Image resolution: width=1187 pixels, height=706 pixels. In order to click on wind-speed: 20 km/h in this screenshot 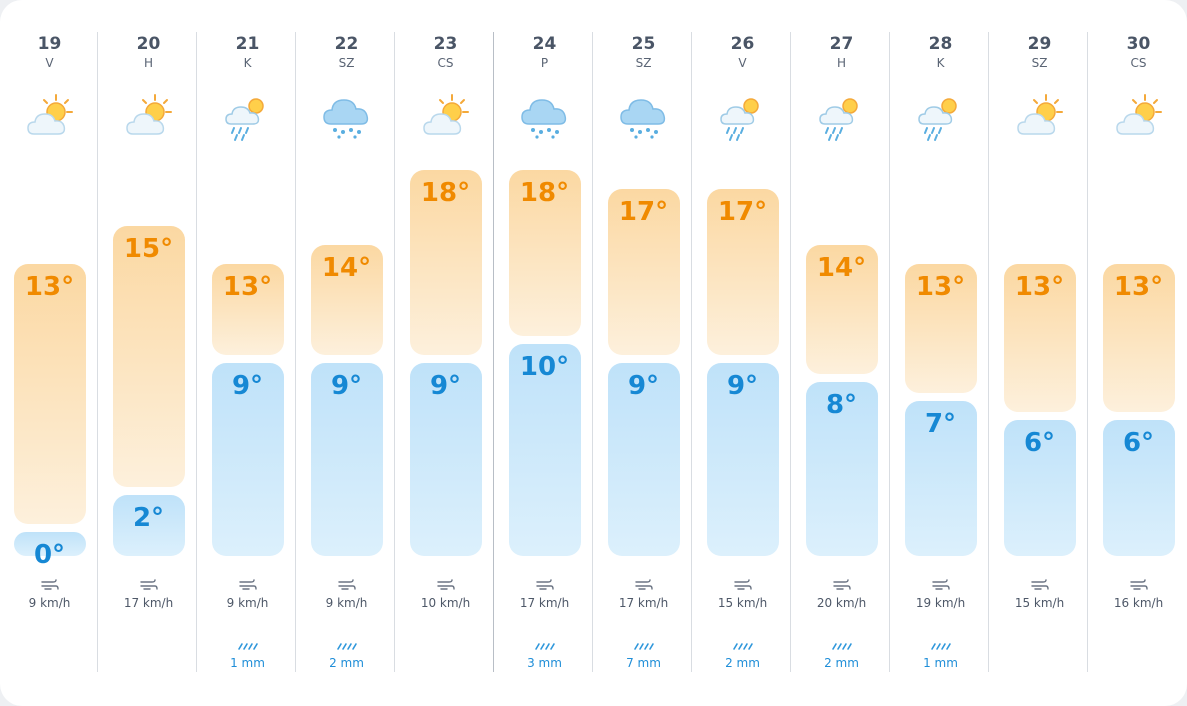, I will do `click(841, 603)`.